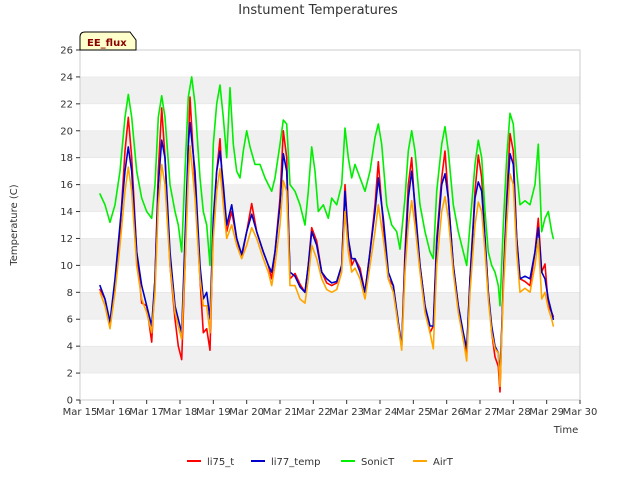 The height and width of the screenshot is (480, 640). I want to click on y-tick-label: 24, so click(66, 77).